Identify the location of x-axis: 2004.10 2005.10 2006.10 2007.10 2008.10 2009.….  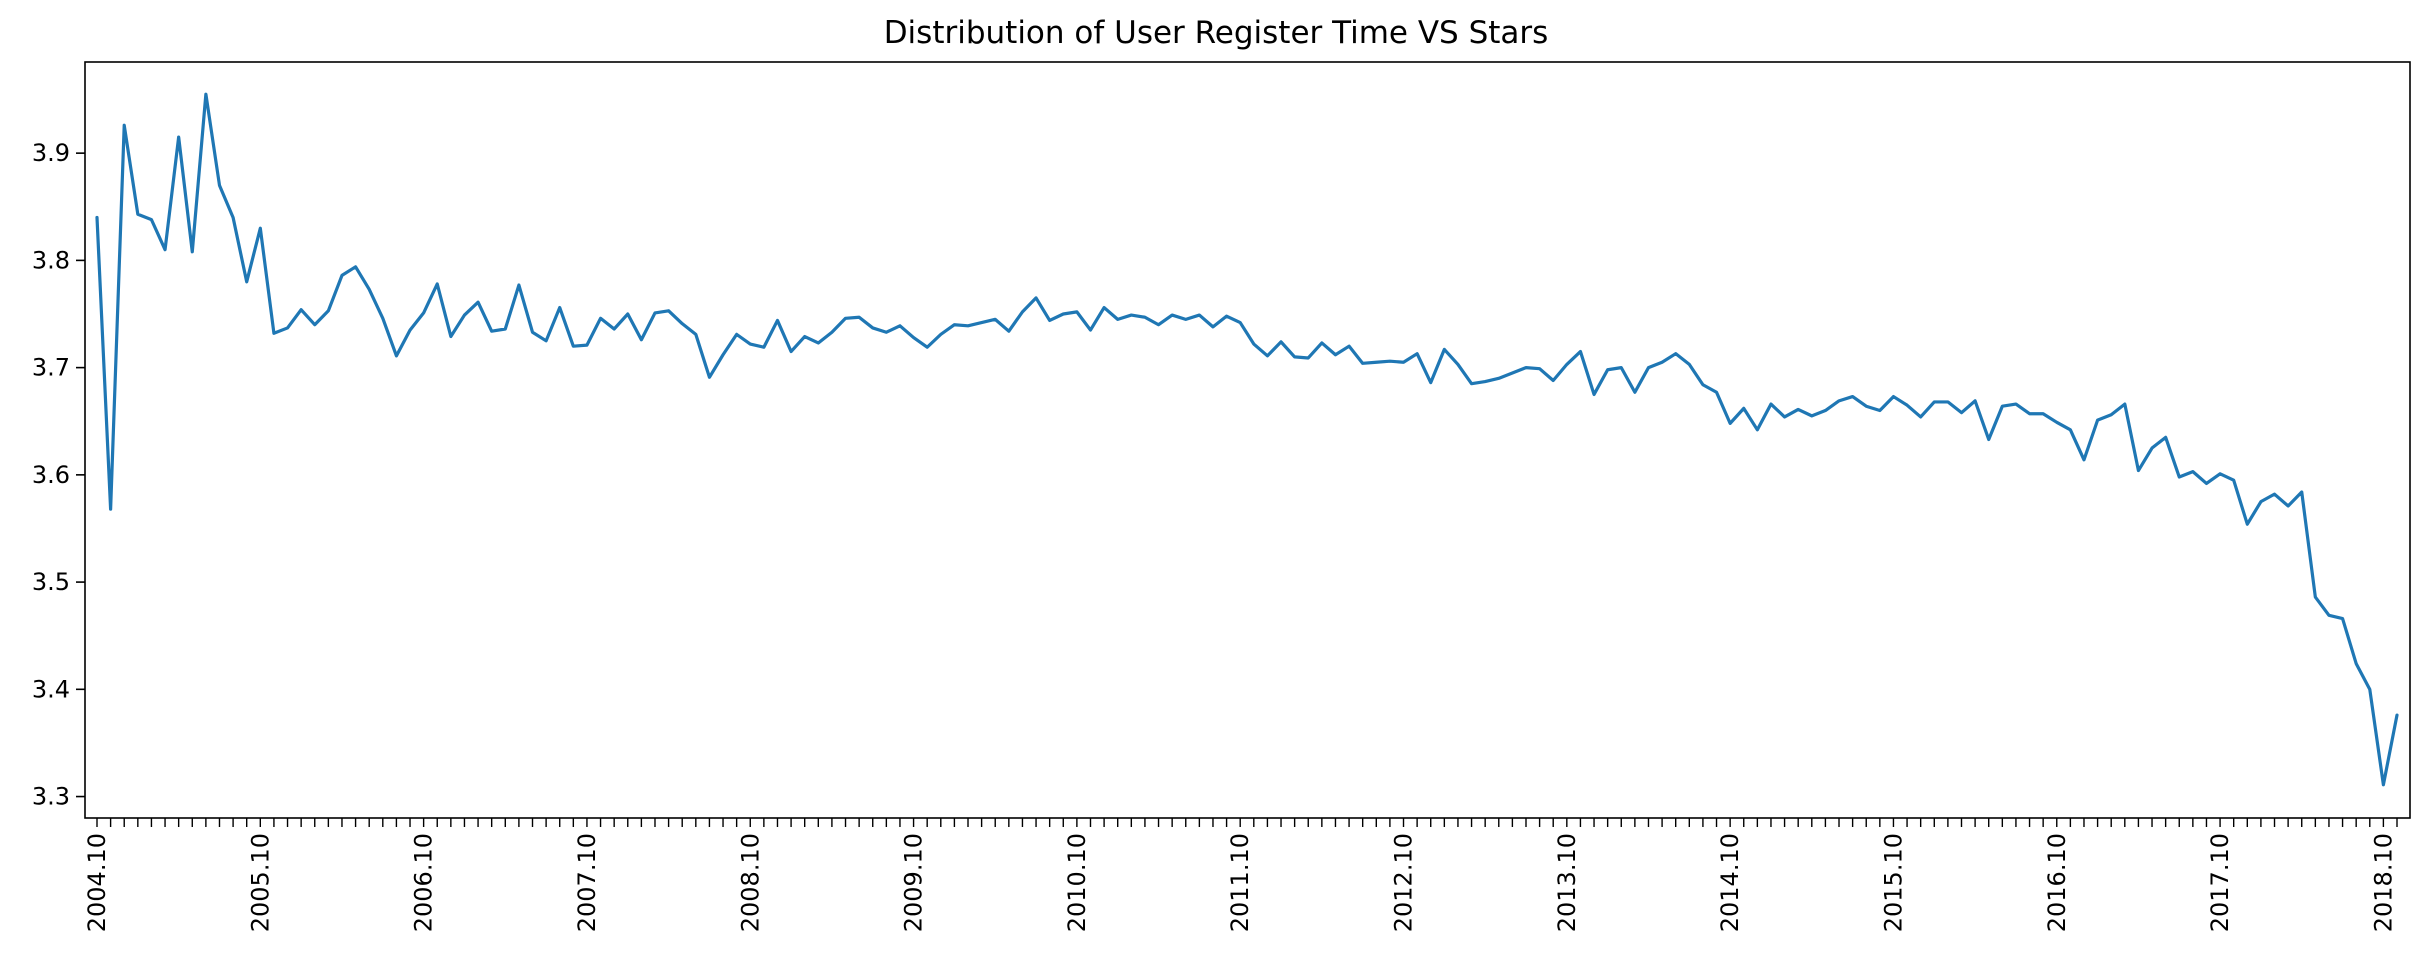
(1240, 875).